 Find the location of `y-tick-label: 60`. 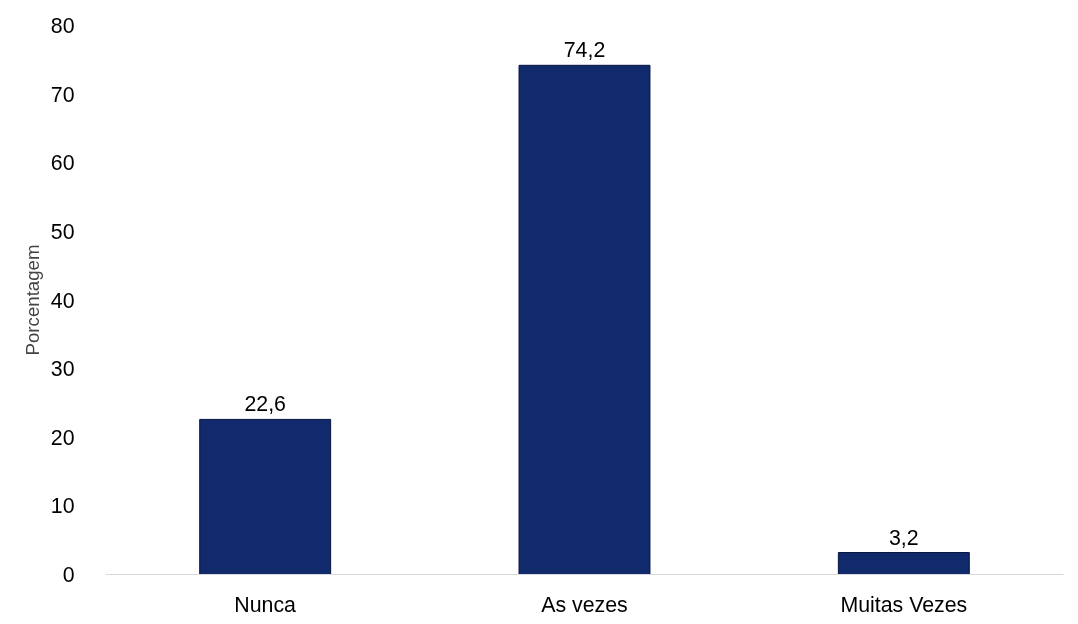

y-tick-label: 60 is located at coordinates (62, 163).